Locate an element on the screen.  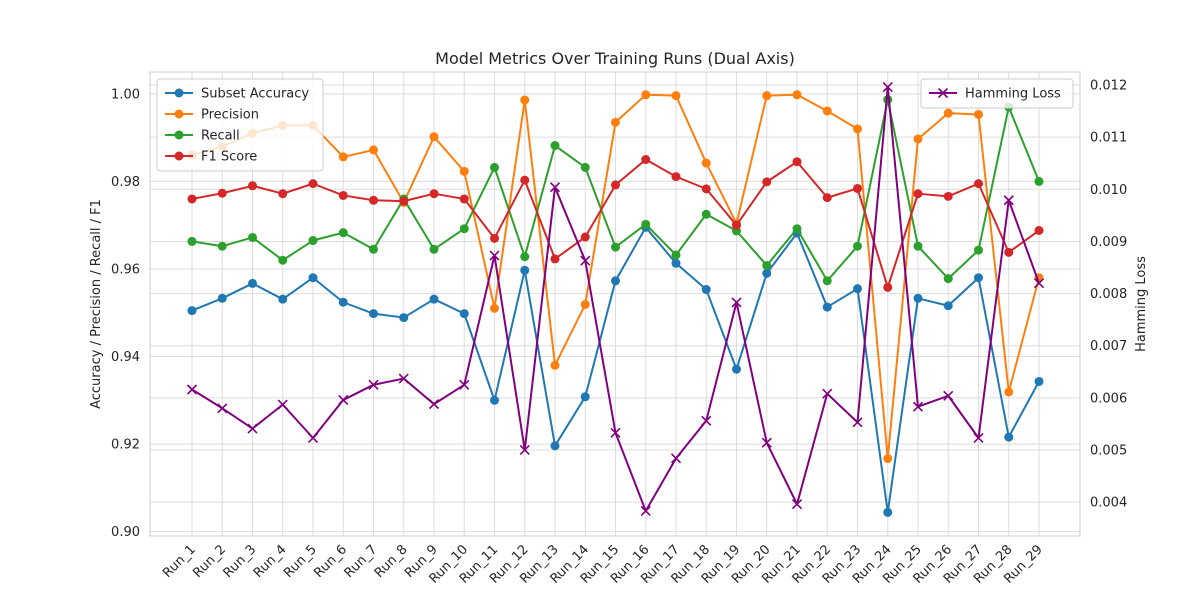
y-left-tick-label: 0.92 is located at coordinates (125, 445).